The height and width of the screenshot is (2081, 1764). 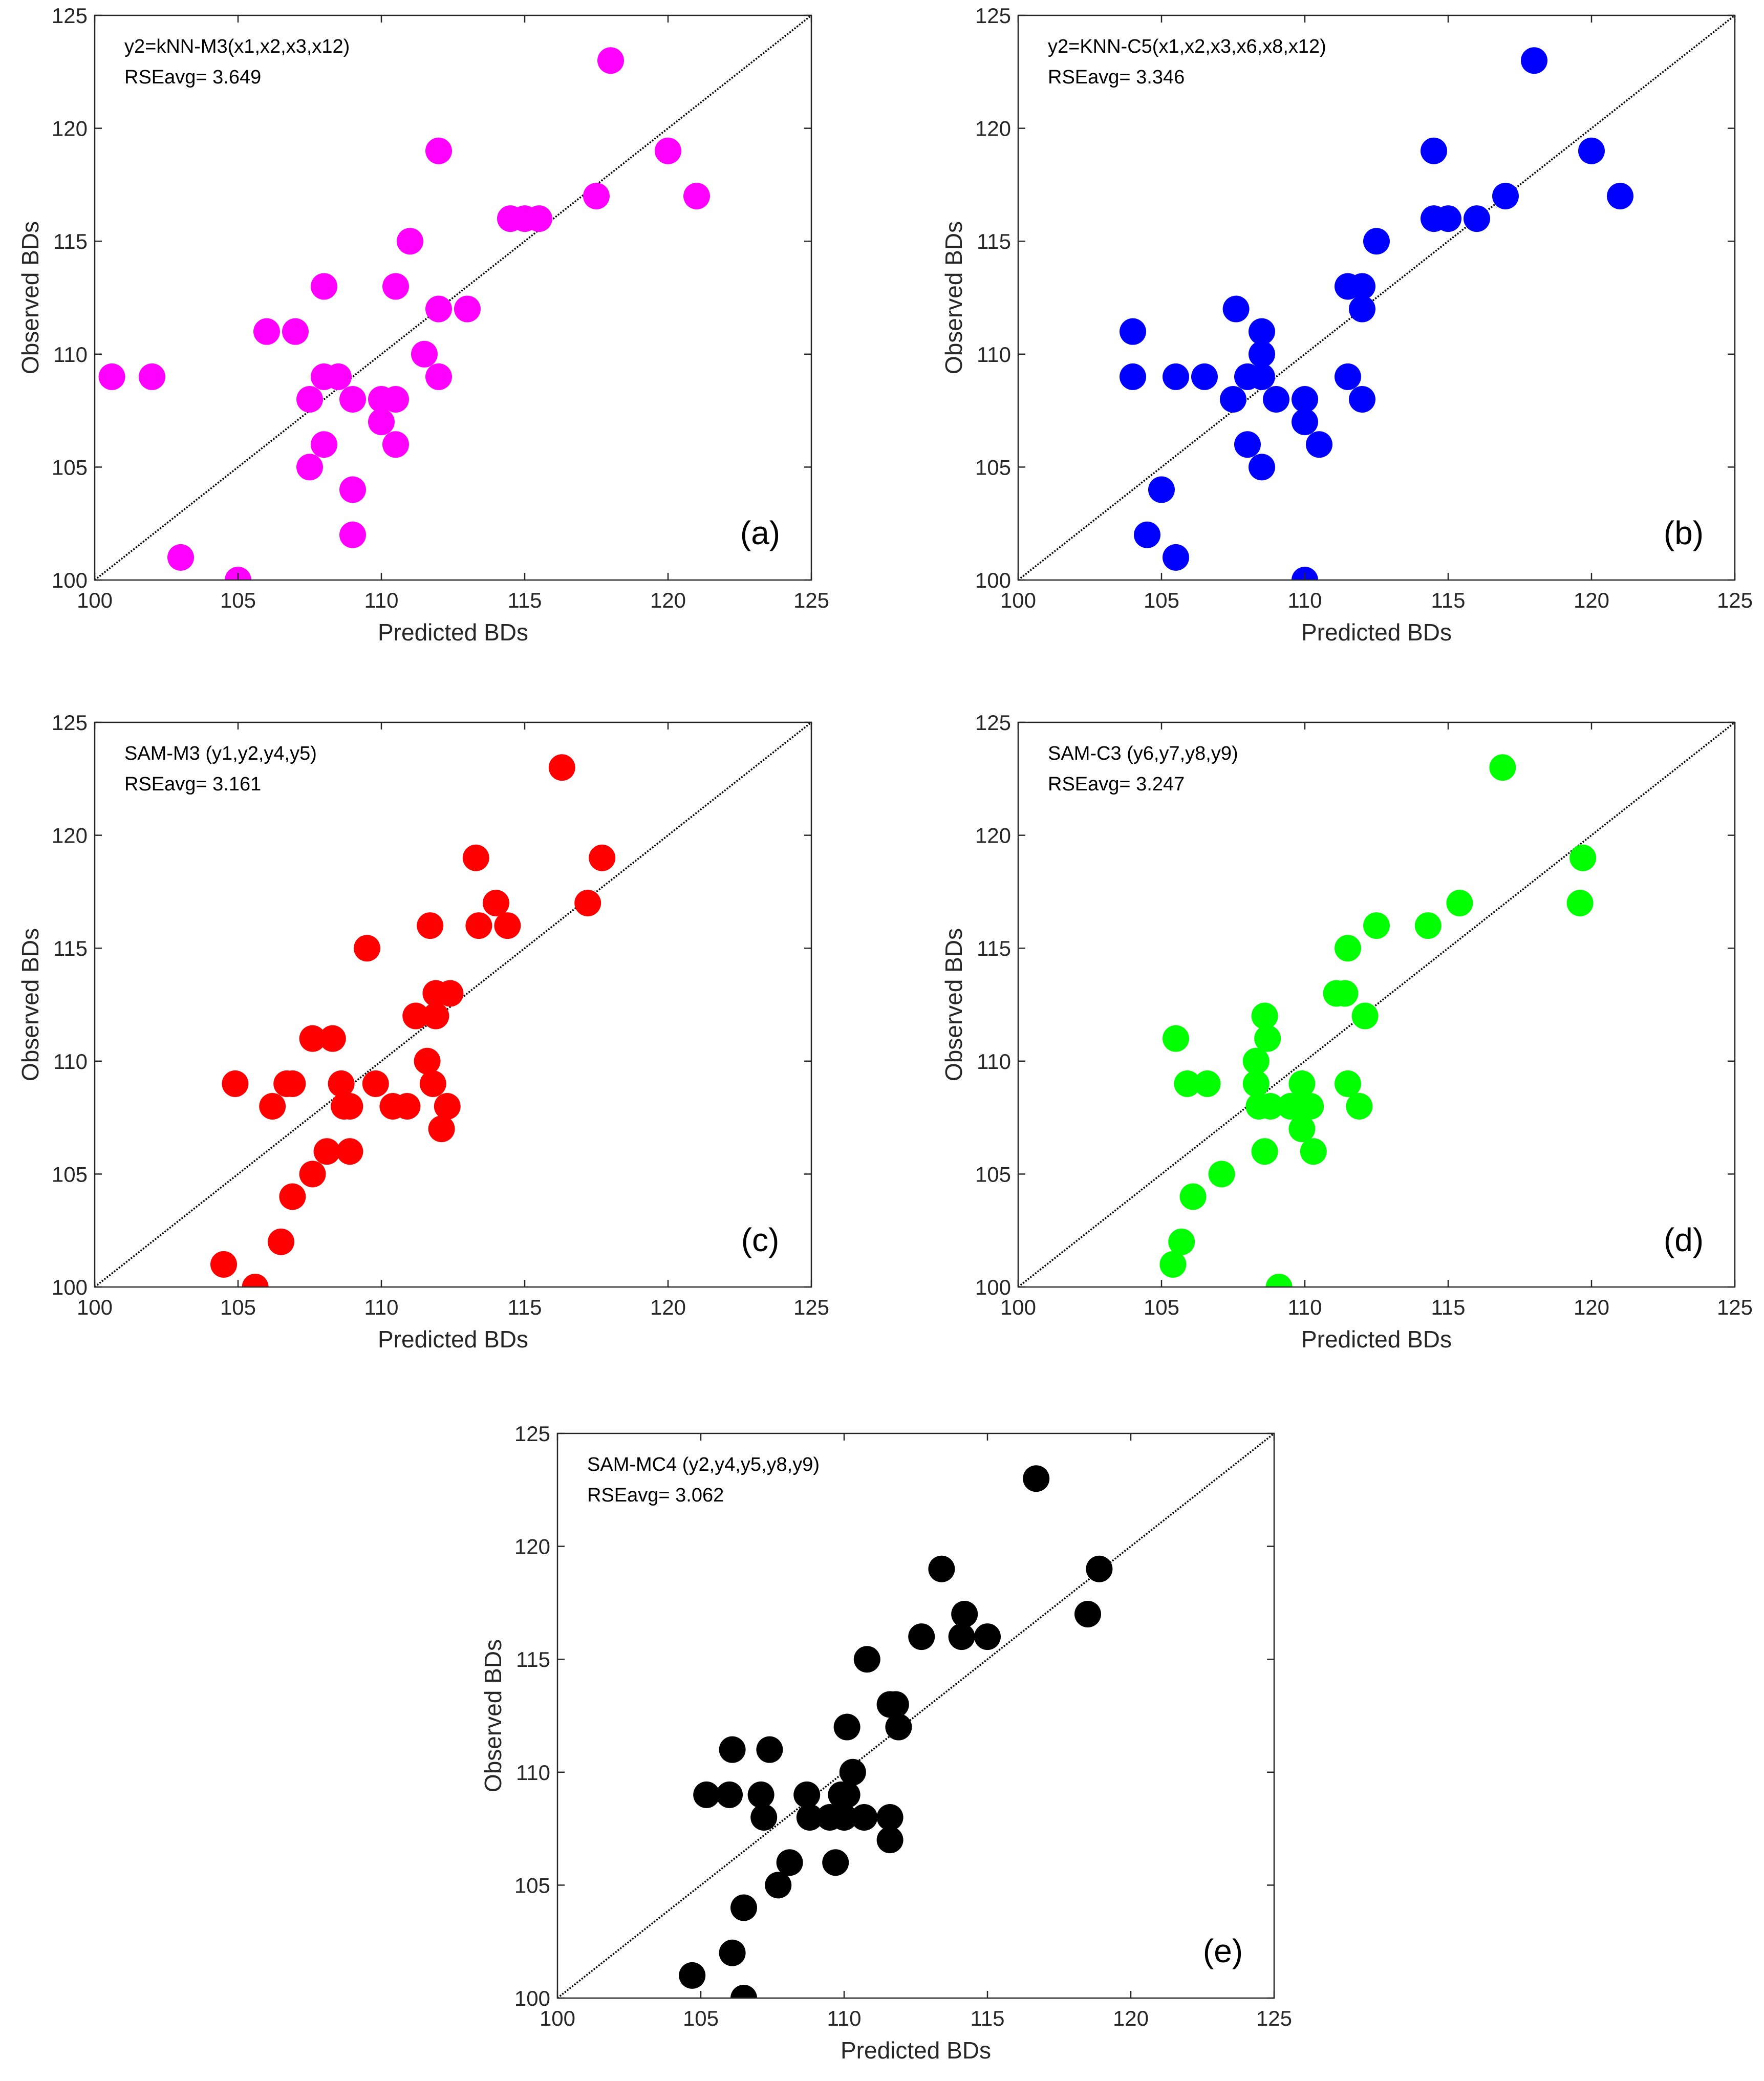 What do you see at coordinates (70, 948) in the screenshot?
I see `y-tick-label: 115` at bounding box center [70, 948].